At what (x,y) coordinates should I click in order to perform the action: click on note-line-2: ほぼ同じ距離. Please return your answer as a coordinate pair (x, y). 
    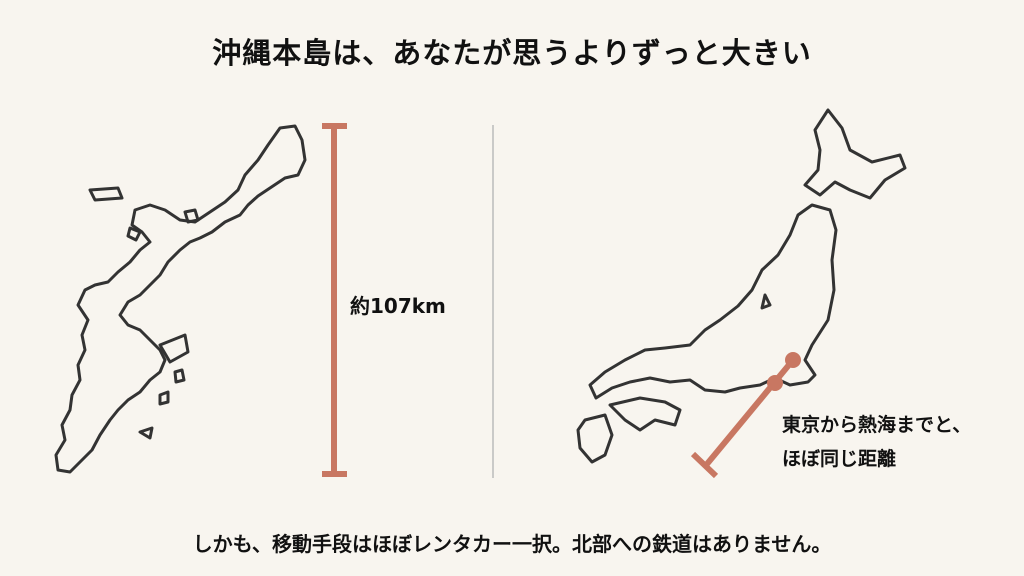
    Looking at the image, I should click on (839, 459).